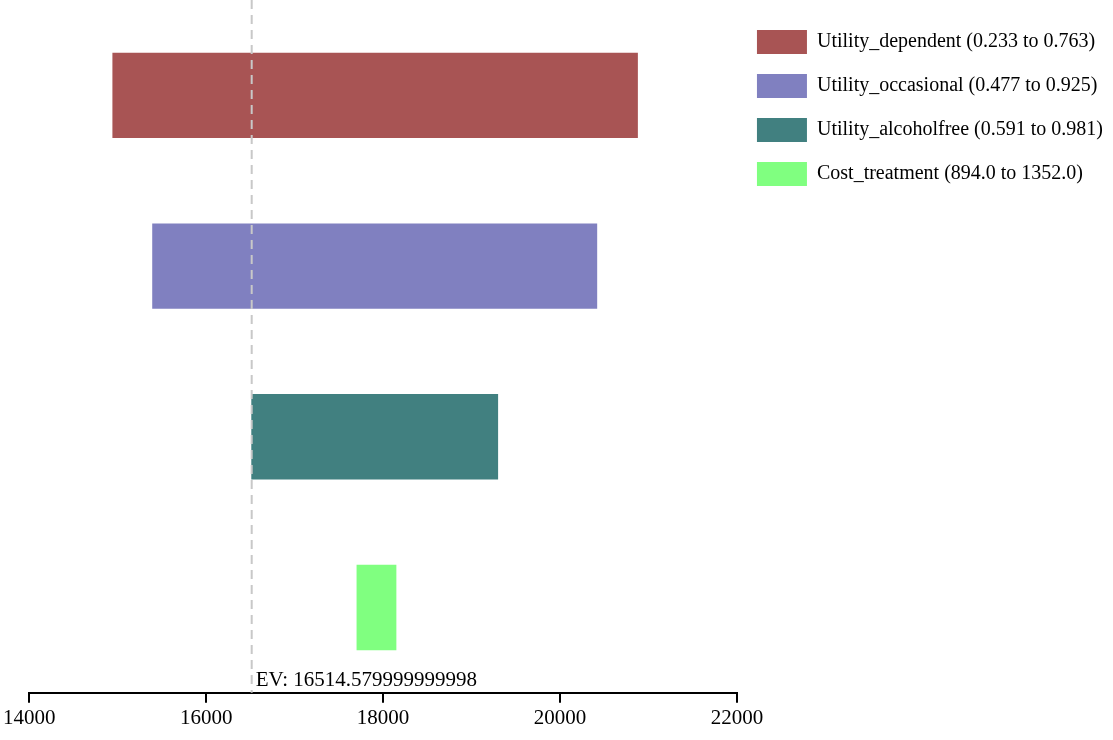  What do you see at coordinates (737, 716) in the screenshot?
I see `x-tick-label: 22000` at bounding box center [737, 716].